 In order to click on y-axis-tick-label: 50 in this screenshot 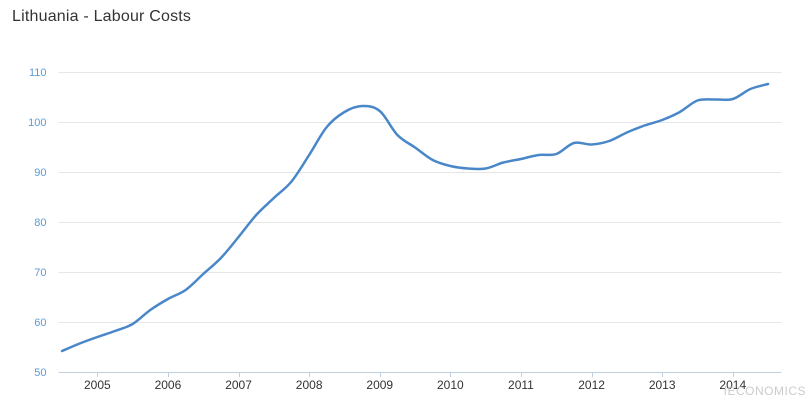, I will do `click(40, 373)`.